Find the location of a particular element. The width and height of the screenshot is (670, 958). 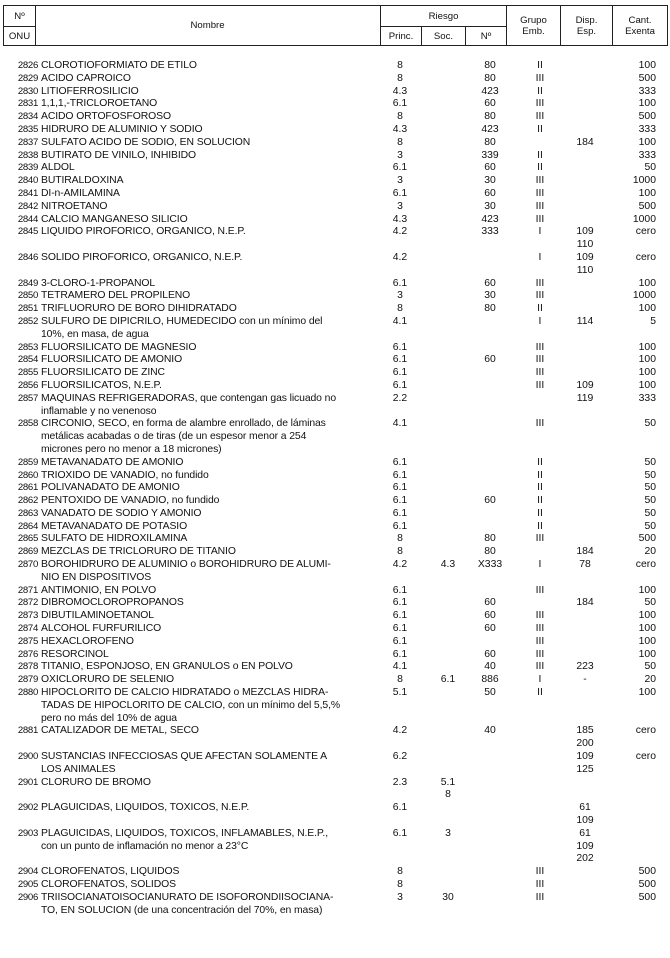

cell-line: 6.2 is located at coordinates (400, 757).